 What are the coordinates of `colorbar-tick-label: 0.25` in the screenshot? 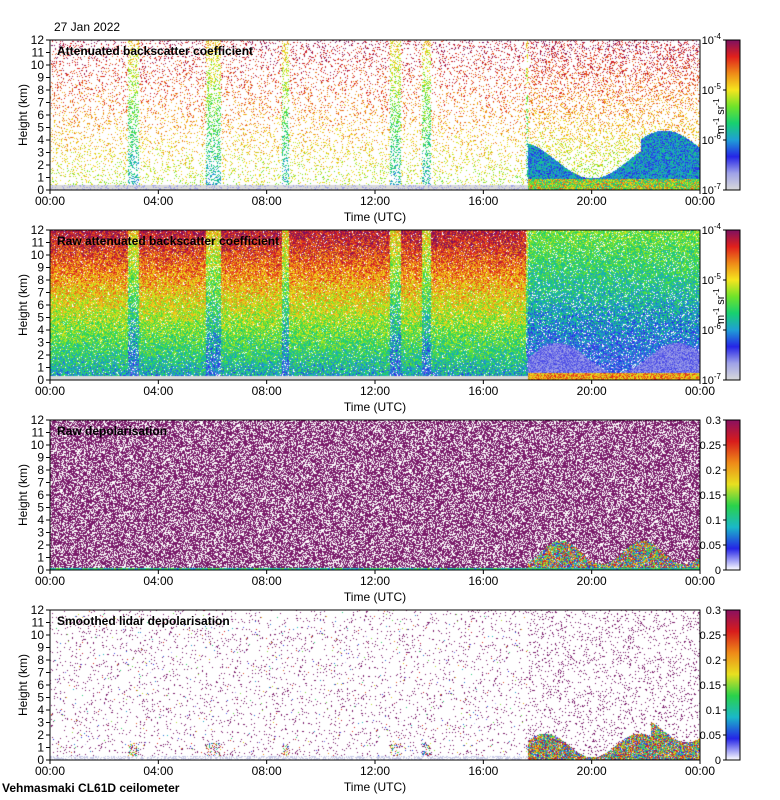 It's located at (710, 446).